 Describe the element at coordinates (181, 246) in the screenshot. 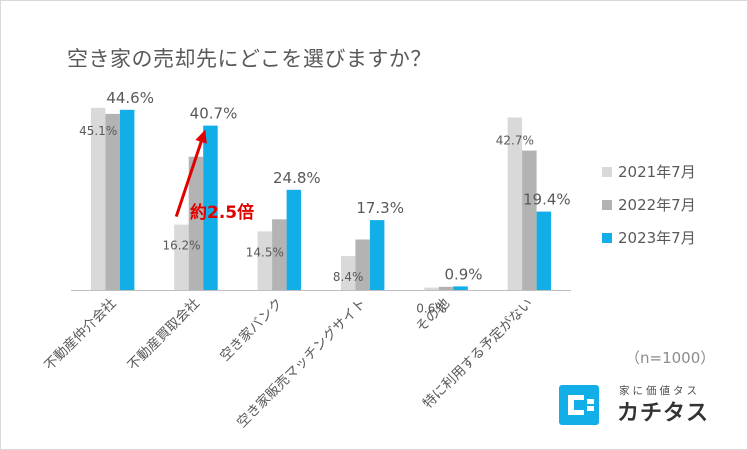

I see `data-label: 16.2%` at that location.